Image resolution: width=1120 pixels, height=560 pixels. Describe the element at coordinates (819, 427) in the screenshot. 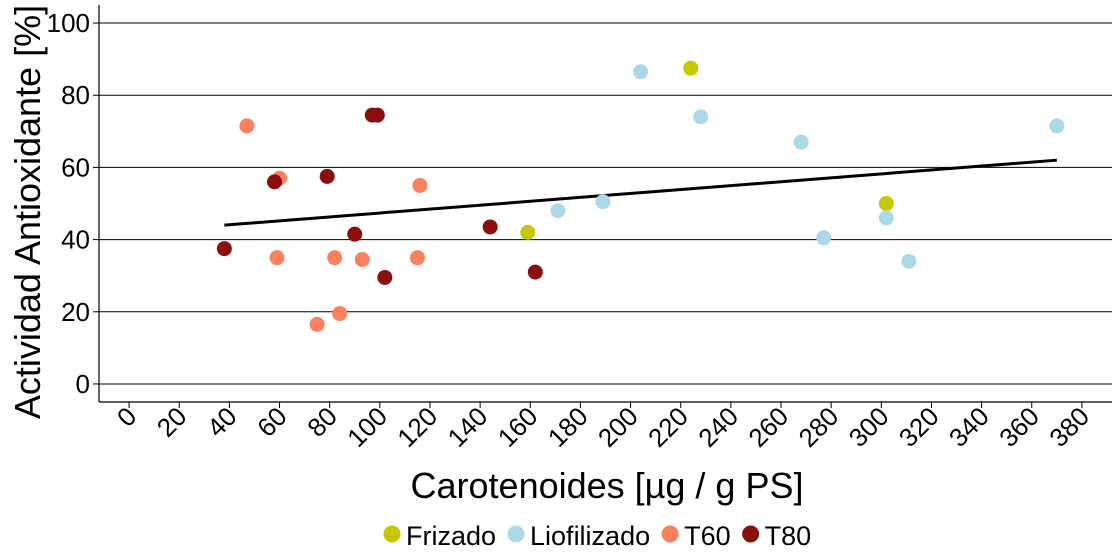

I see `x-tick-label: 280` at that location.